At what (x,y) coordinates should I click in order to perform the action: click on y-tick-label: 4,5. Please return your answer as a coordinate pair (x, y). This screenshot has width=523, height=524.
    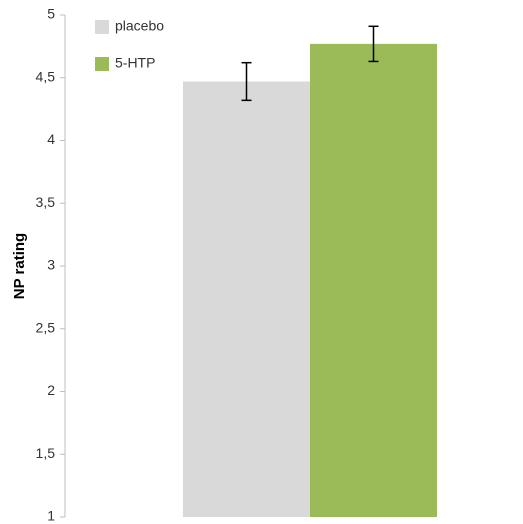
    Looking at the image, I should click on (46, 76).